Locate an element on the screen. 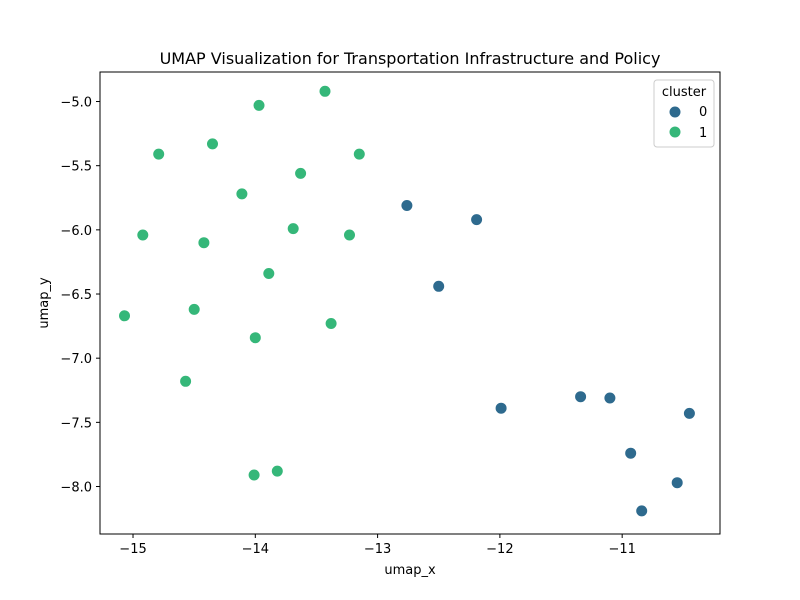 This screenshot has height=600, width=800. legend-label-1: 1 is located at coordinates (703, 133).